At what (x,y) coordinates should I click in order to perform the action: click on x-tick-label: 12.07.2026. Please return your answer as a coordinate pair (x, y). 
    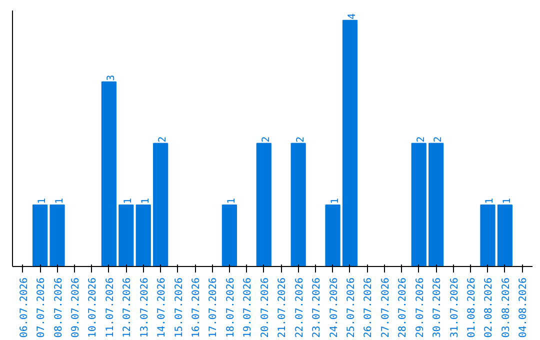
    Looking at the image, I should click on (128, 307).